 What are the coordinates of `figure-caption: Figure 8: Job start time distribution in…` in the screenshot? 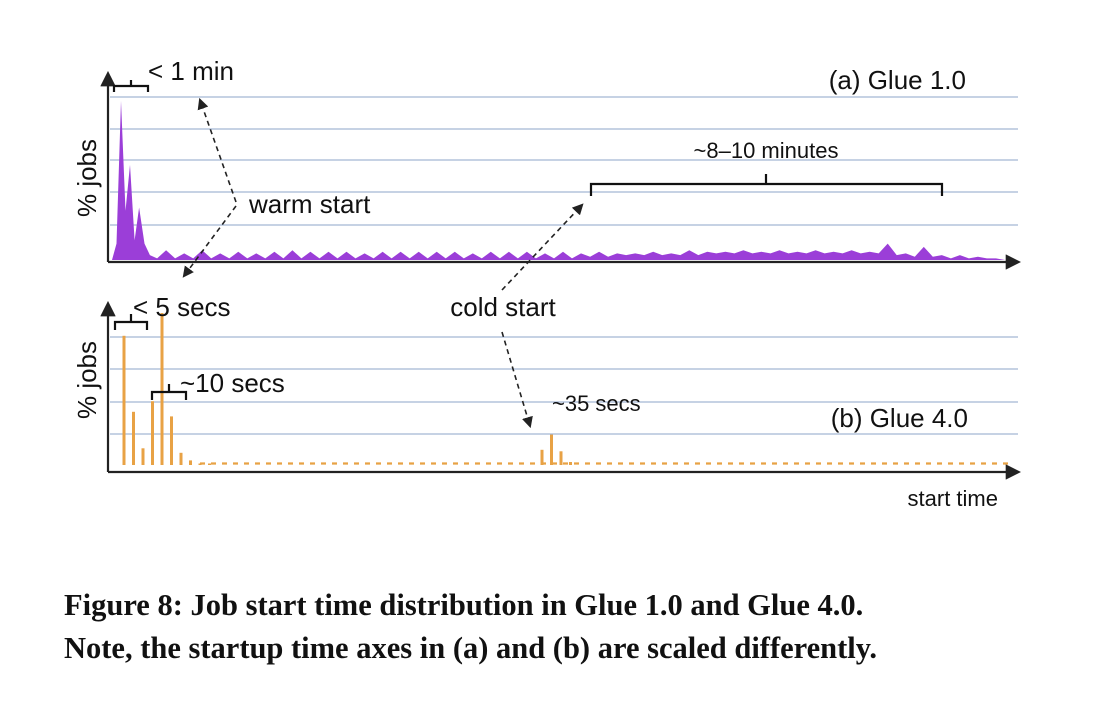 It's located at (569, 627).